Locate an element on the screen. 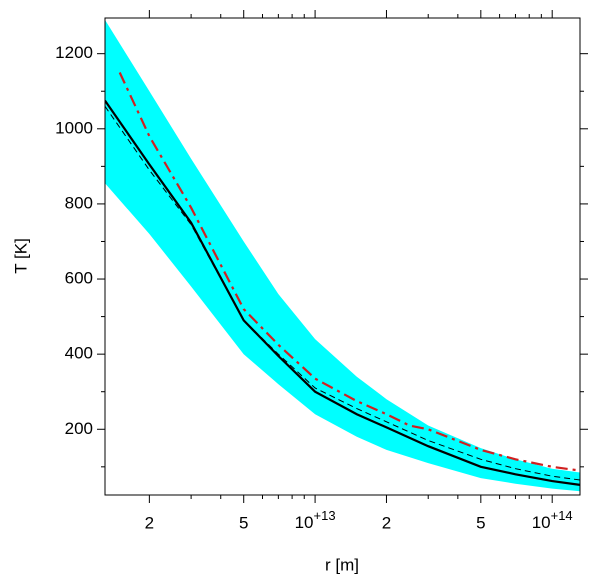 The height and width of the screenshot is (580, 600). x-tick-label: 10+13 is located at coordinates (315, 520).